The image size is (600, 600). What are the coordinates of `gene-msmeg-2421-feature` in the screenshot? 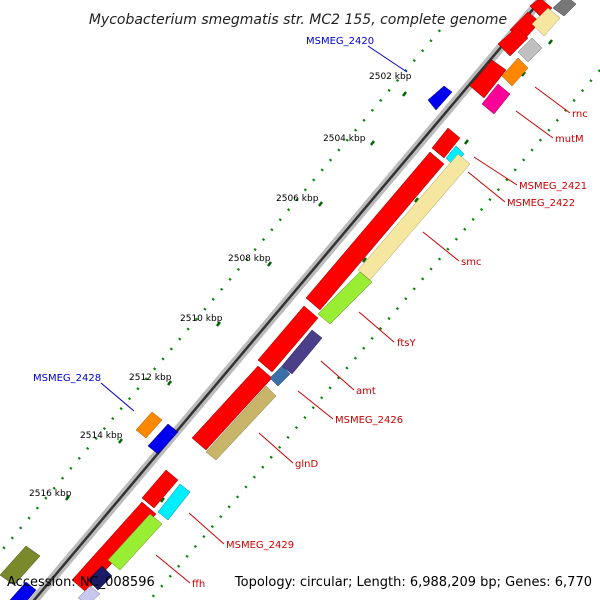 It's located at (446, 143).